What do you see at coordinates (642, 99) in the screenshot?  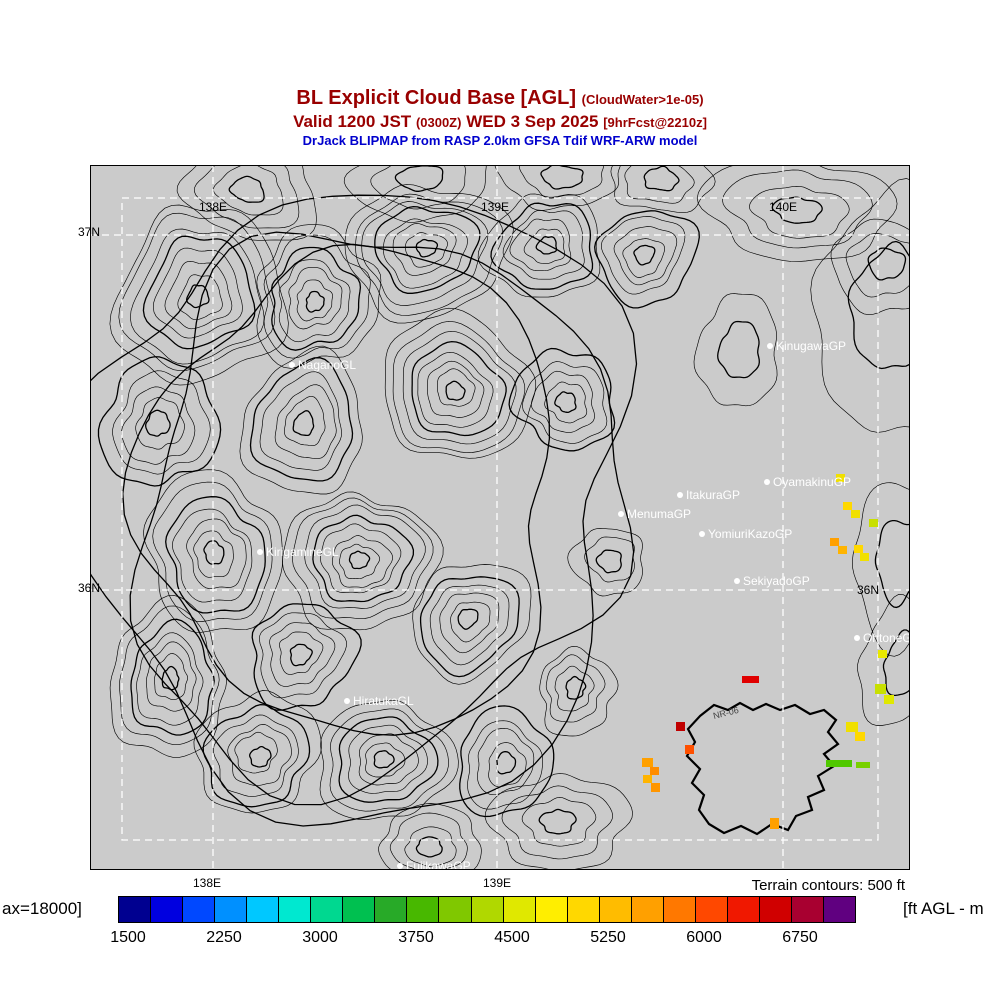 I see `title-note: (CloudWater>1e-05)` at bounding box center [642, 99].